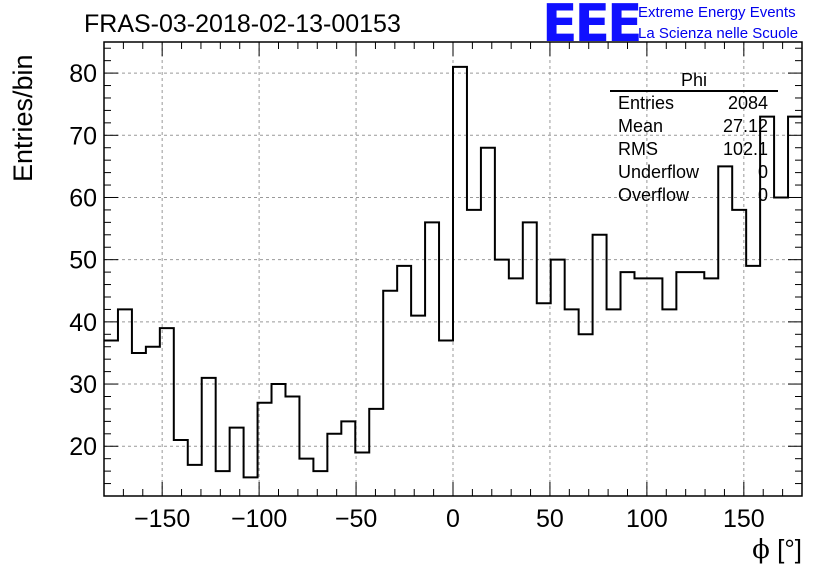 The image size is (836, 572). What do you see at coordinates (641, 126) in the screenshot?
I see `stats-label: Mean` at bounding box center [641, 126].